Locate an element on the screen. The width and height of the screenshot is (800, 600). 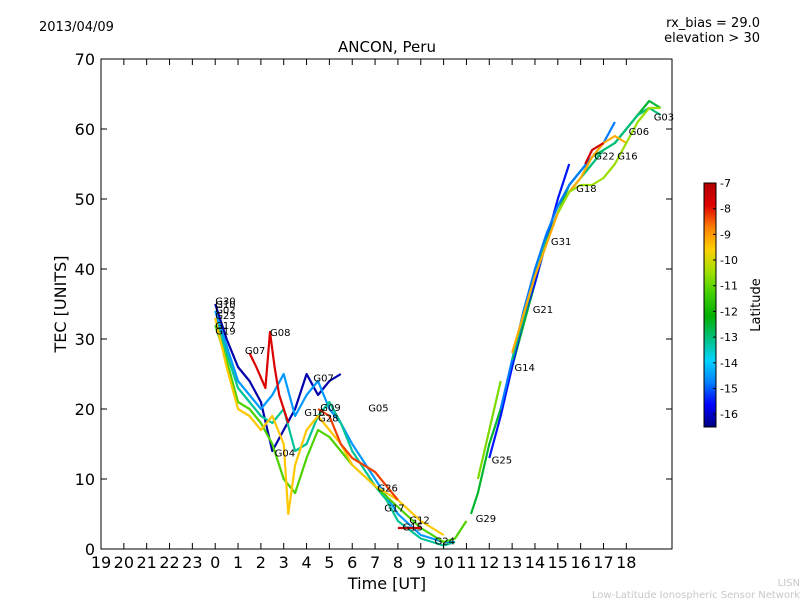
prn-label-26: G16 is located at coordinates (627, 157).